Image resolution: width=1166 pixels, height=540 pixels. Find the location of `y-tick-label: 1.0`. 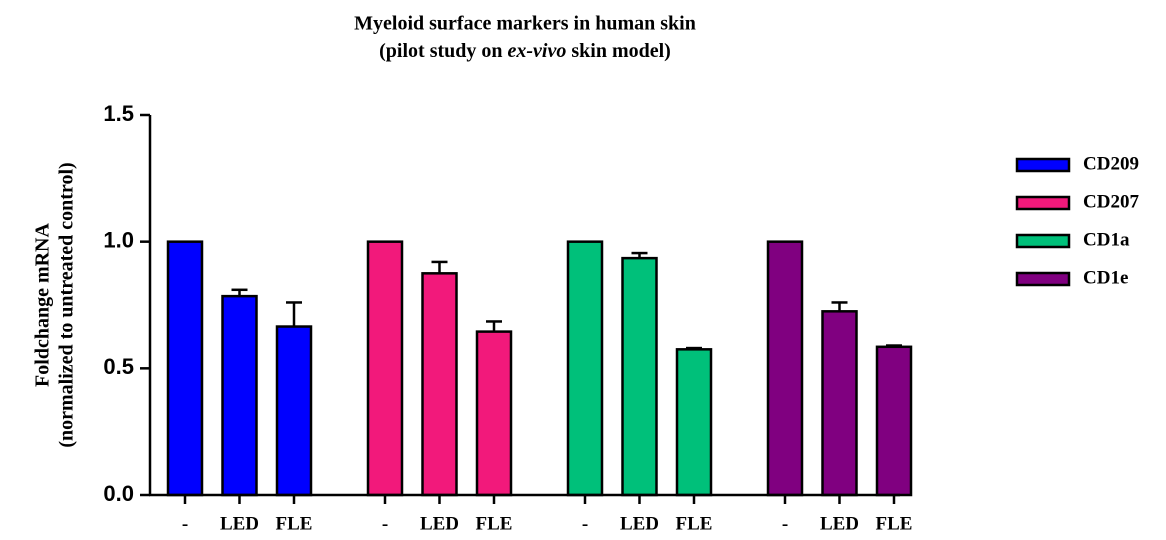

y-tick-label: 1.0 is located at coordinates (118, 239).